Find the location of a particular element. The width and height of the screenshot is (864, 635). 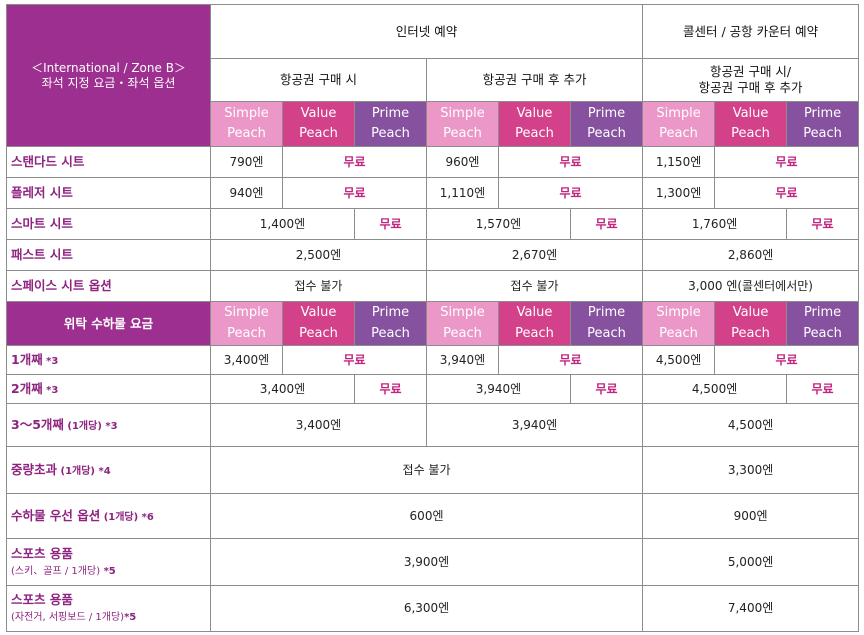

at-purchase-header: 항공권 구매 시 is located at coordinates (318, 80).